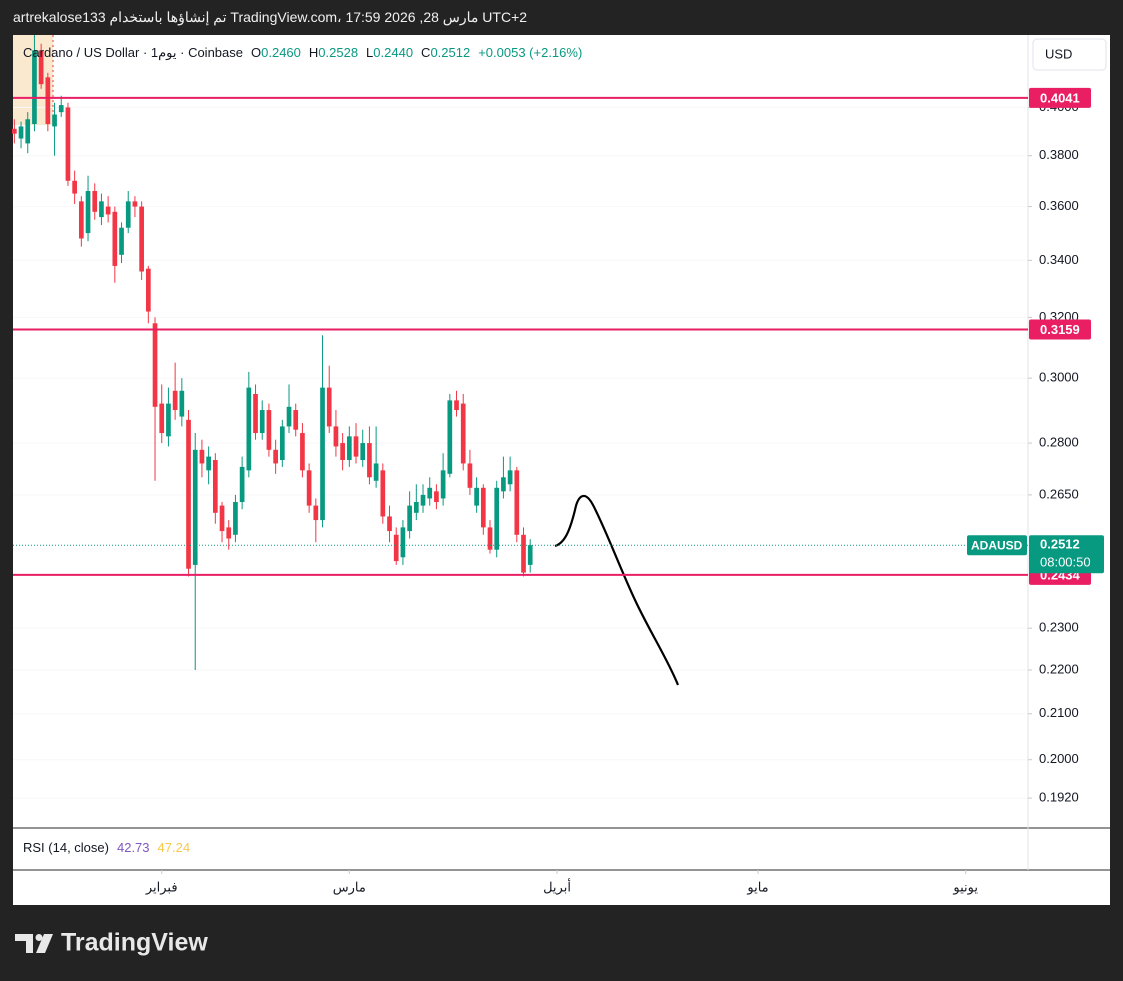  What do you see at coordinates (1059, 797) in the screenshot?
I see `y-tick-label: 0.1920` at bounding box center [1059, 797].